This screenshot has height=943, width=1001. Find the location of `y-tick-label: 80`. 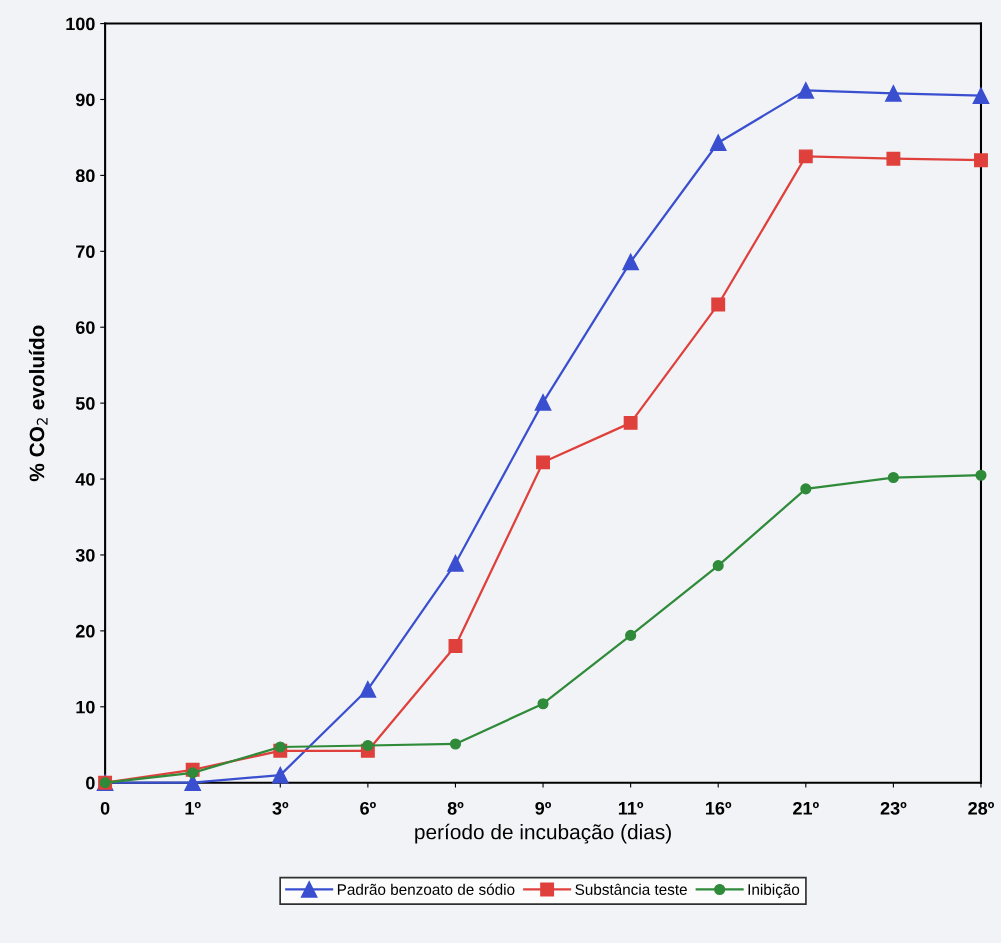

y-tick-label: 80 is located at coordinates (85, 176).